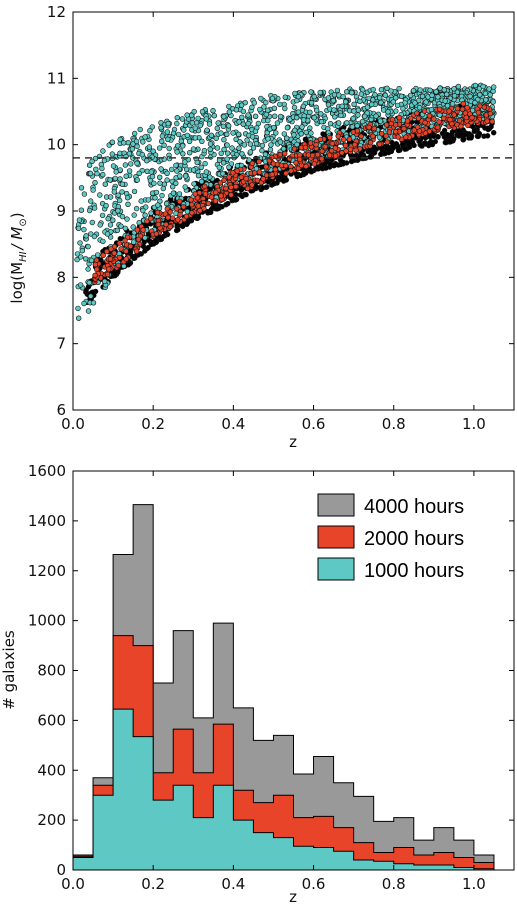  Describe the element at coordinates (153, 424) in the screenshot. I see `x-tick-label: 0.2` at that location.